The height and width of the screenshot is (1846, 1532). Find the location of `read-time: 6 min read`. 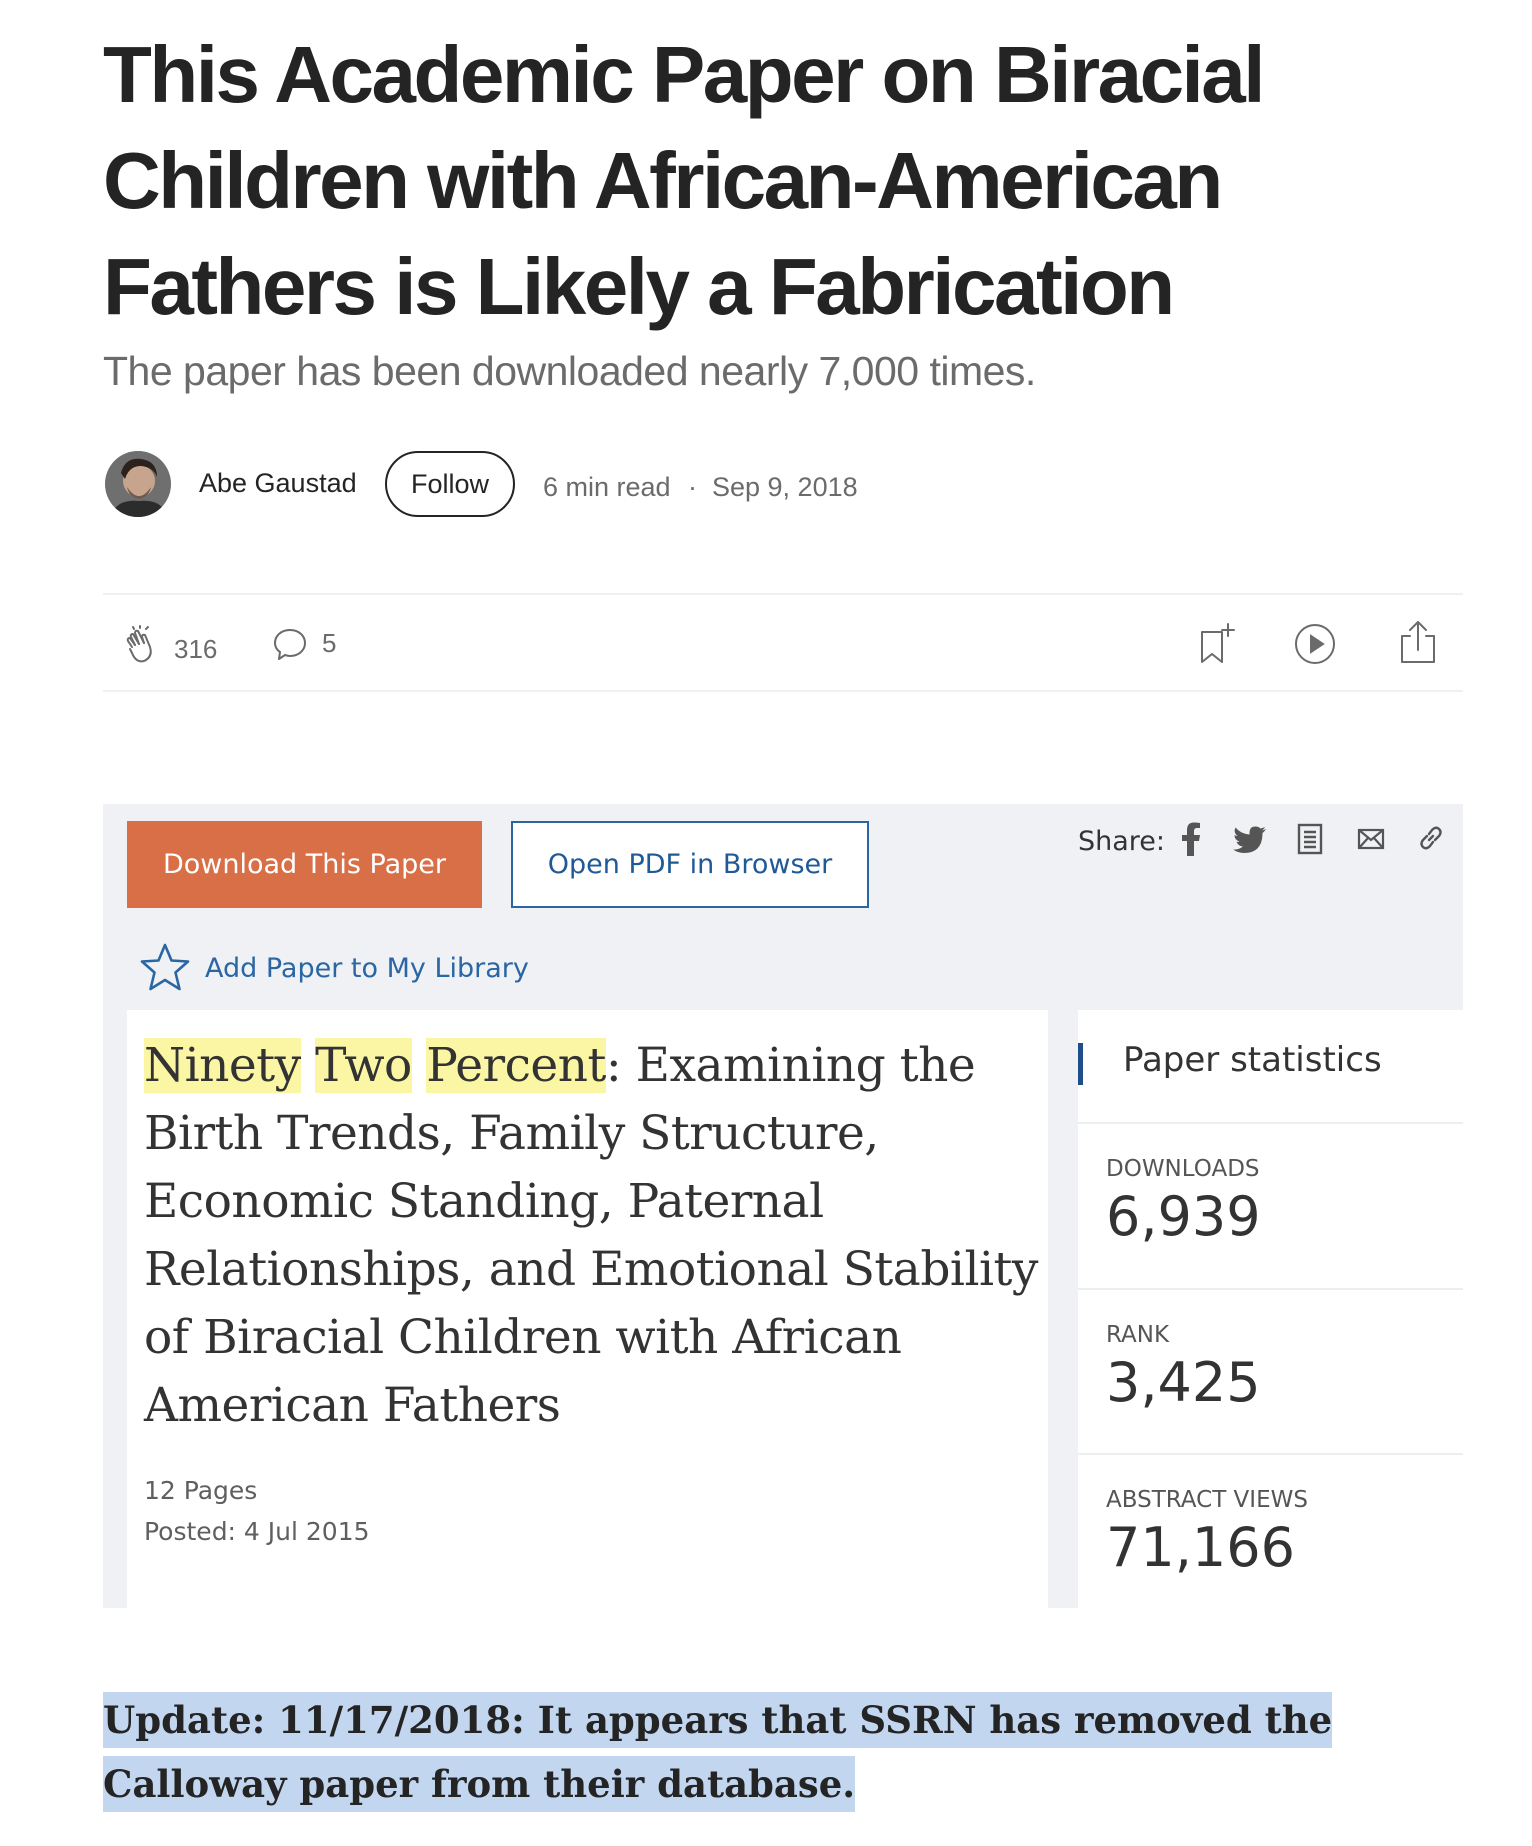

read-time: 6 min read is located at coordinates (607, 487).